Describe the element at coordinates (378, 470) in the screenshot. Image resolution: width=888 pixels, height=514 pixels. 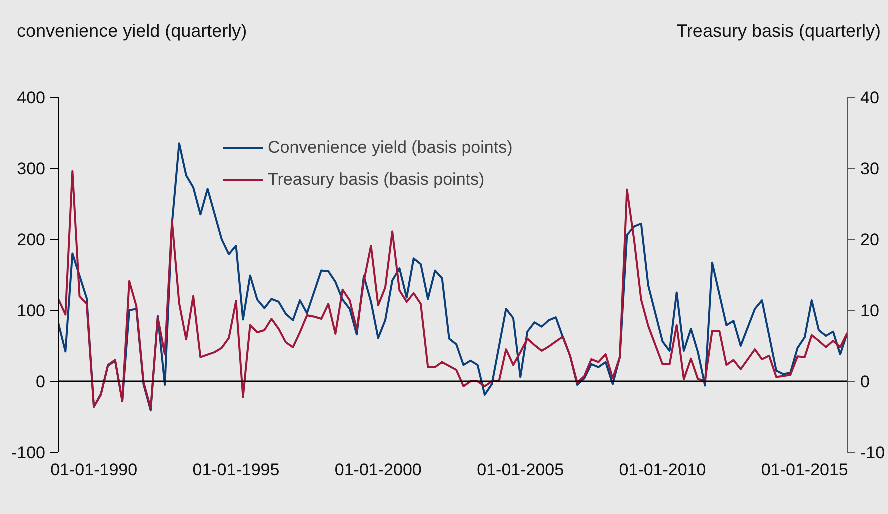
I see `x-tick-label: 01-01-2000` at that location.